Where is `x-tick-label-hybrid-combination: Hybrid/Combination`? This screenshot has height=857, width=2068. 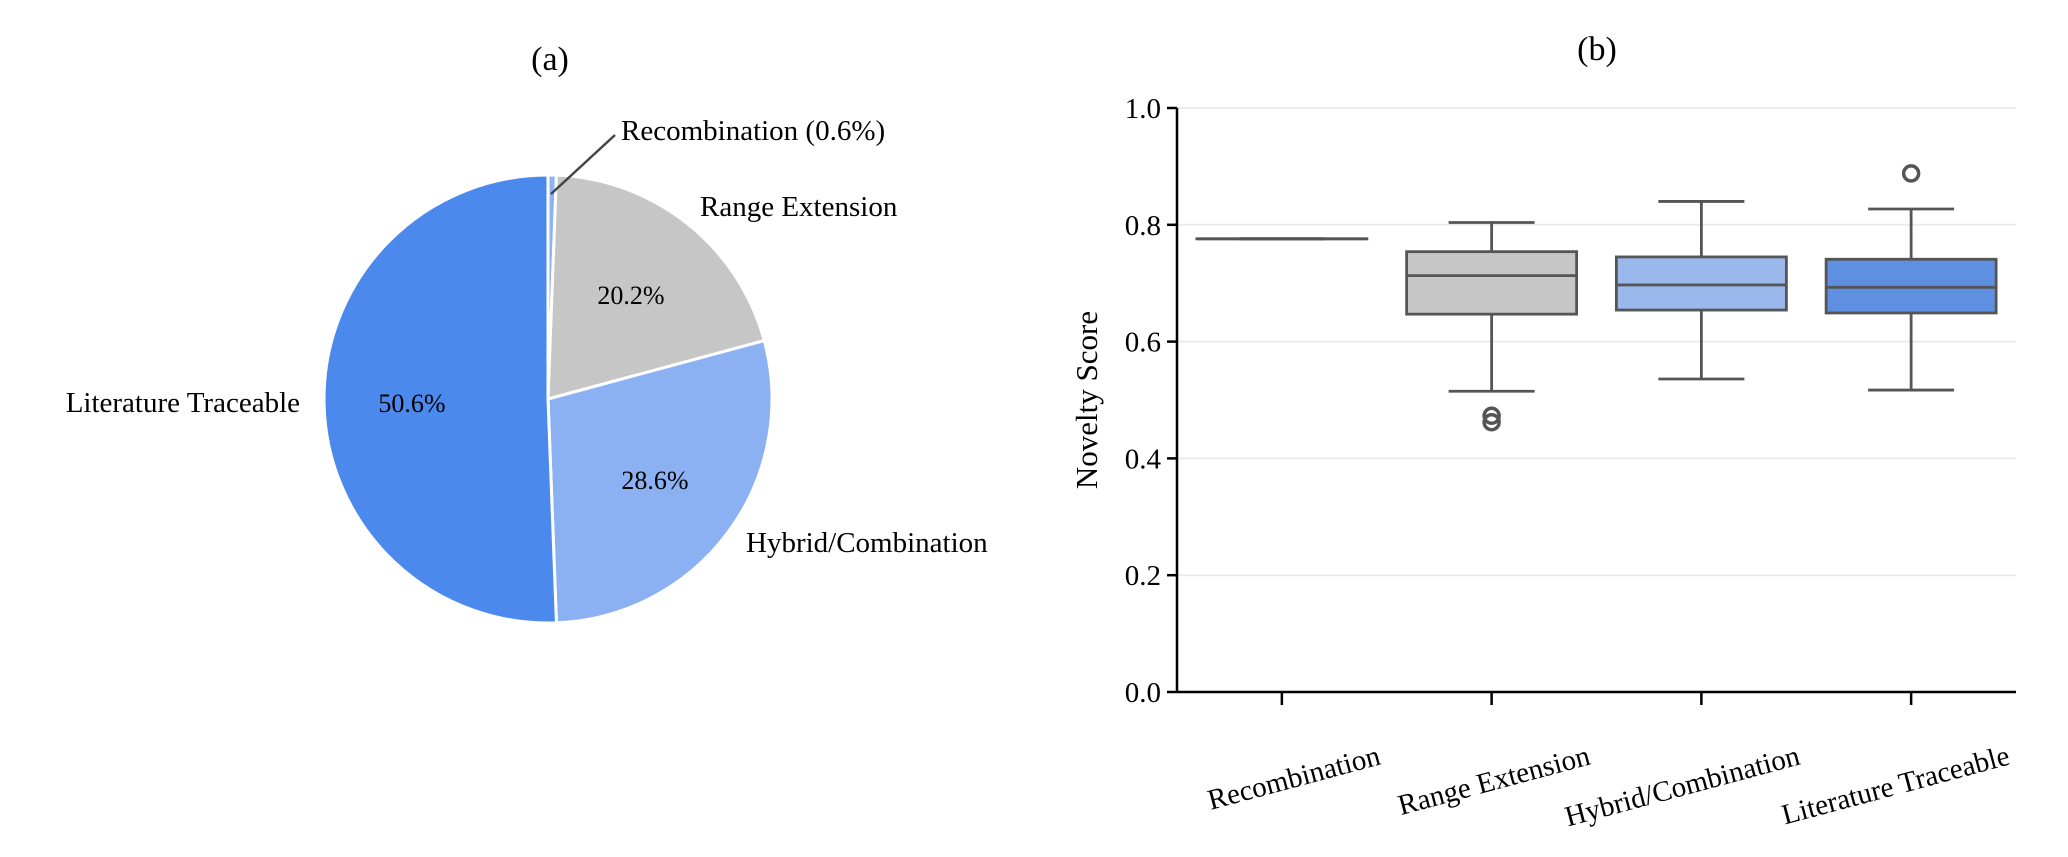 x-tick-label-hybrid-combination: Hybrid/Combination is located at coordinates (1682, 787).